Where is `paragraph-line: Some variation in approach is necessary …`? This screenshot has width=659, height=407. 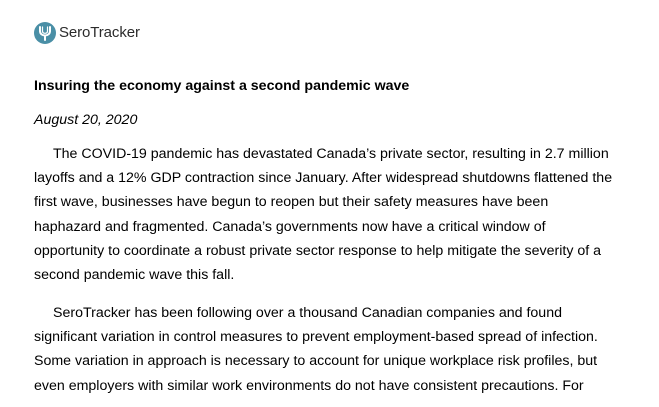
paragraph-line: Some variation in approach is necessary … is located at coordinates (316, 361).